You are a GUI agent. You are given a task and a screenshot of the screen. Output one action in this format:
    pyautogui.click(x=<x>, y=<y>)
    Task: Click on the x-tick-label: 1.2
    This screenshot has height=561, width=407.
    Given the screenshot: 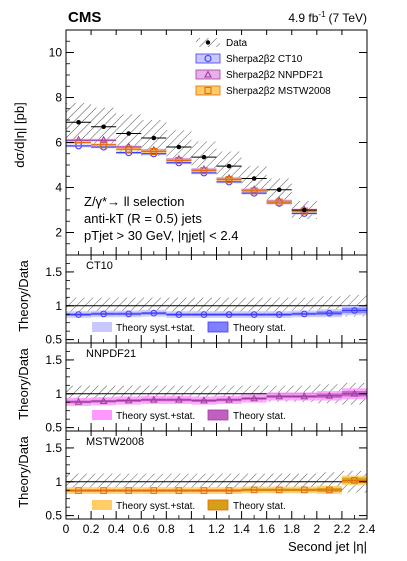 What is the action you would take?
    pyautogui.click(x=216, y=529)
    